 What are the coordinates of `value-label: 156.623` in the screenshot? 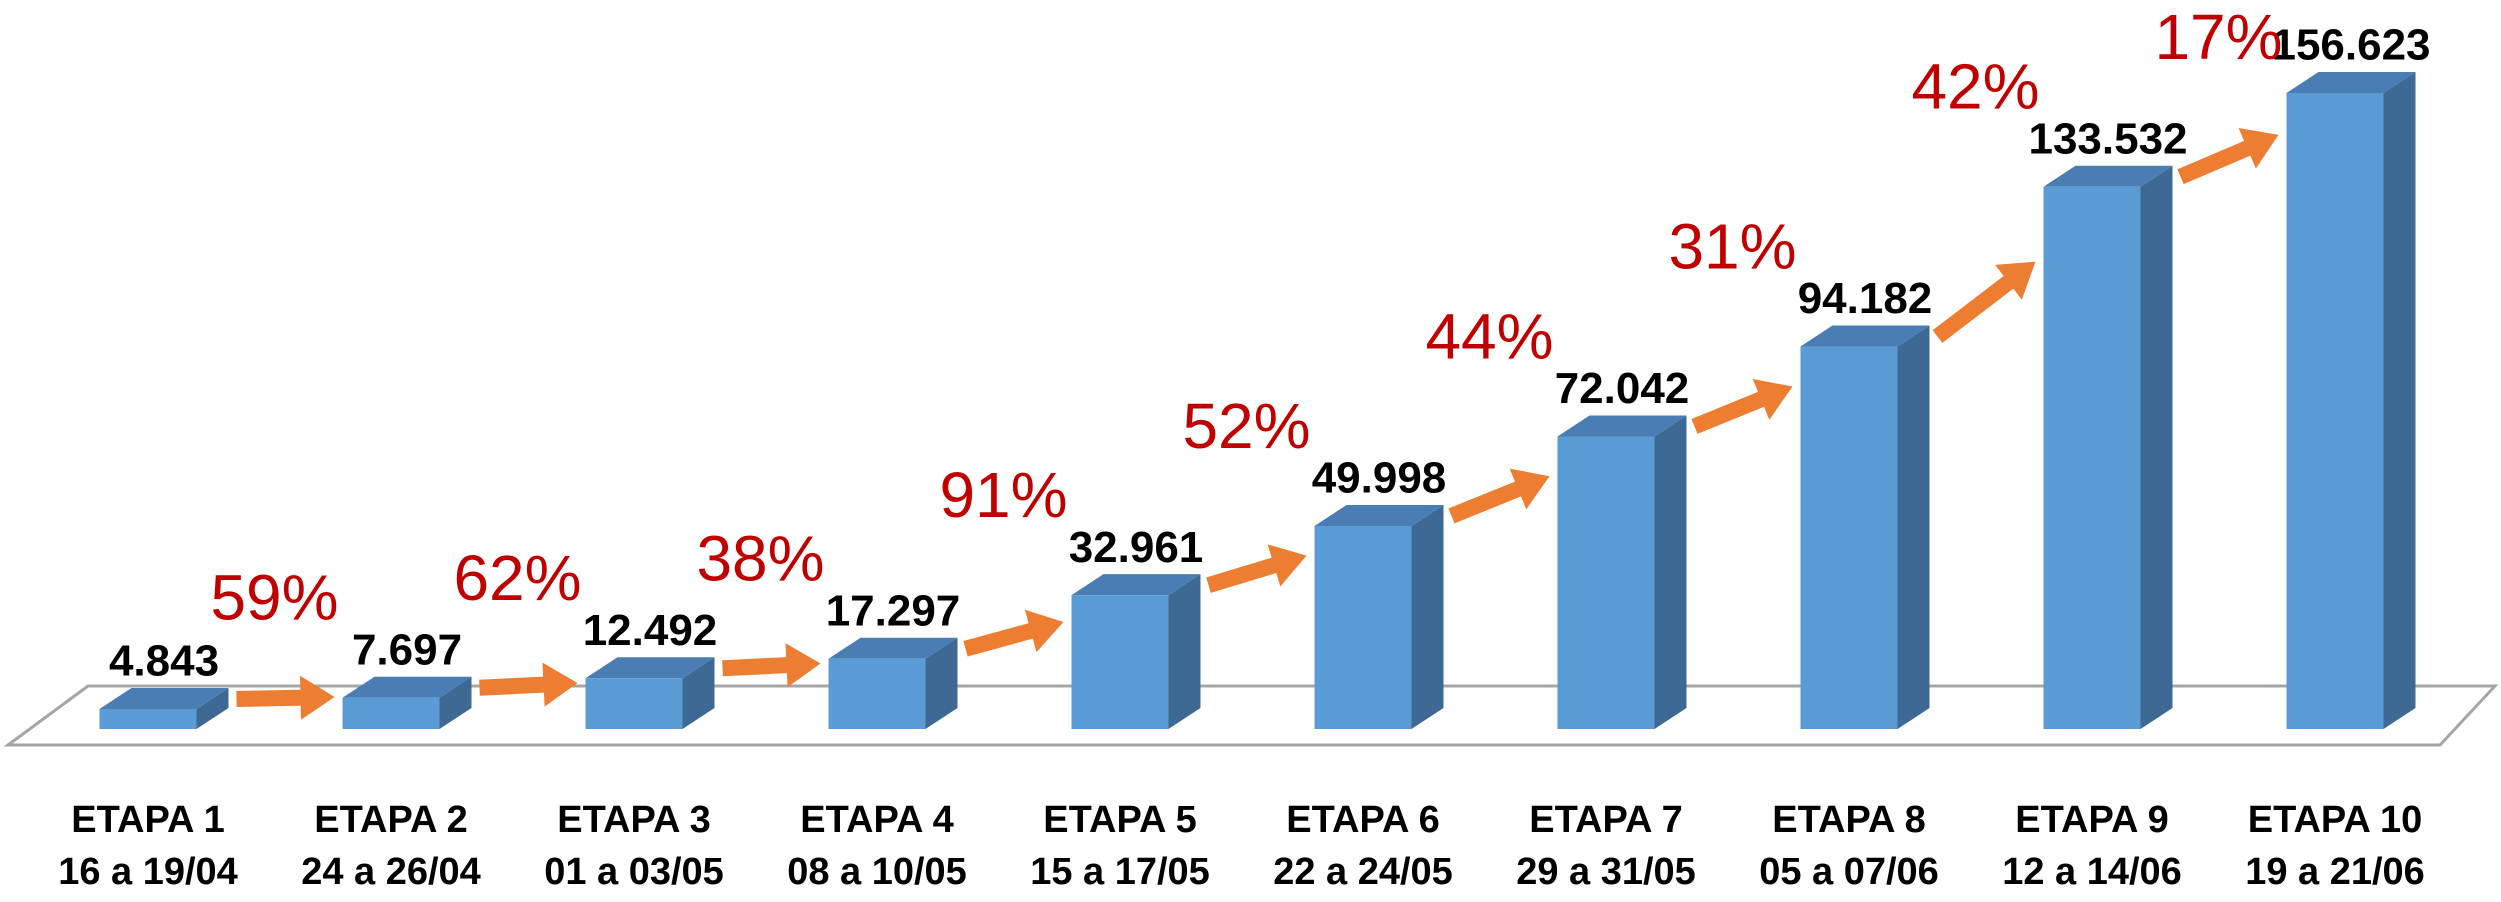 It's located at (2350, 45).